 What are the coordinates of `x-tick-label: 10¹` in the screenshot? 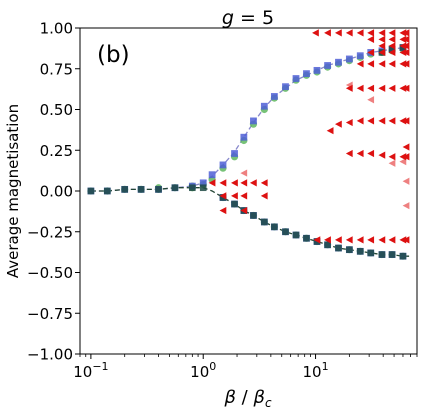 It's located at (316, 370).